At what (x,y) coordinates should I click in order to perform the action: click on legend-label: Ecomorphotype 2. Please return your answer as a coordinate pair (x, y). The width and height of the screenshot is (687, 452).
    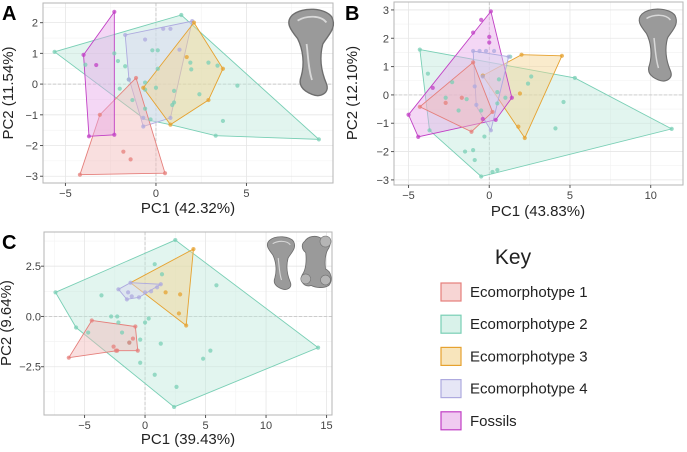
    Looking at the image, I should click on (529, 324).